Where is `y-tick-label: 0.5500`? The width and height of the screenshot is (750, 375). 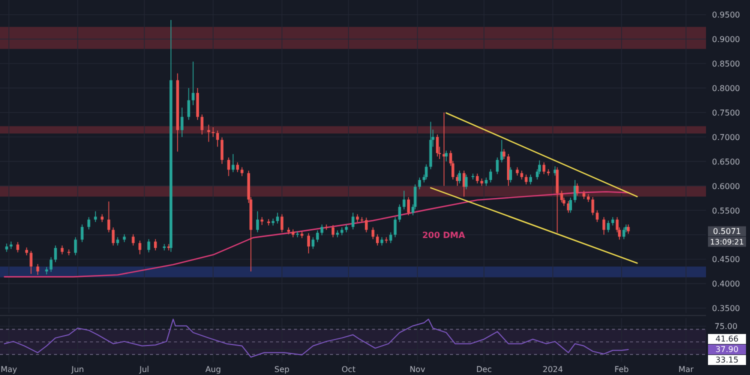
y-tick-label: 0.5500 is located at coordinates (726, 211).